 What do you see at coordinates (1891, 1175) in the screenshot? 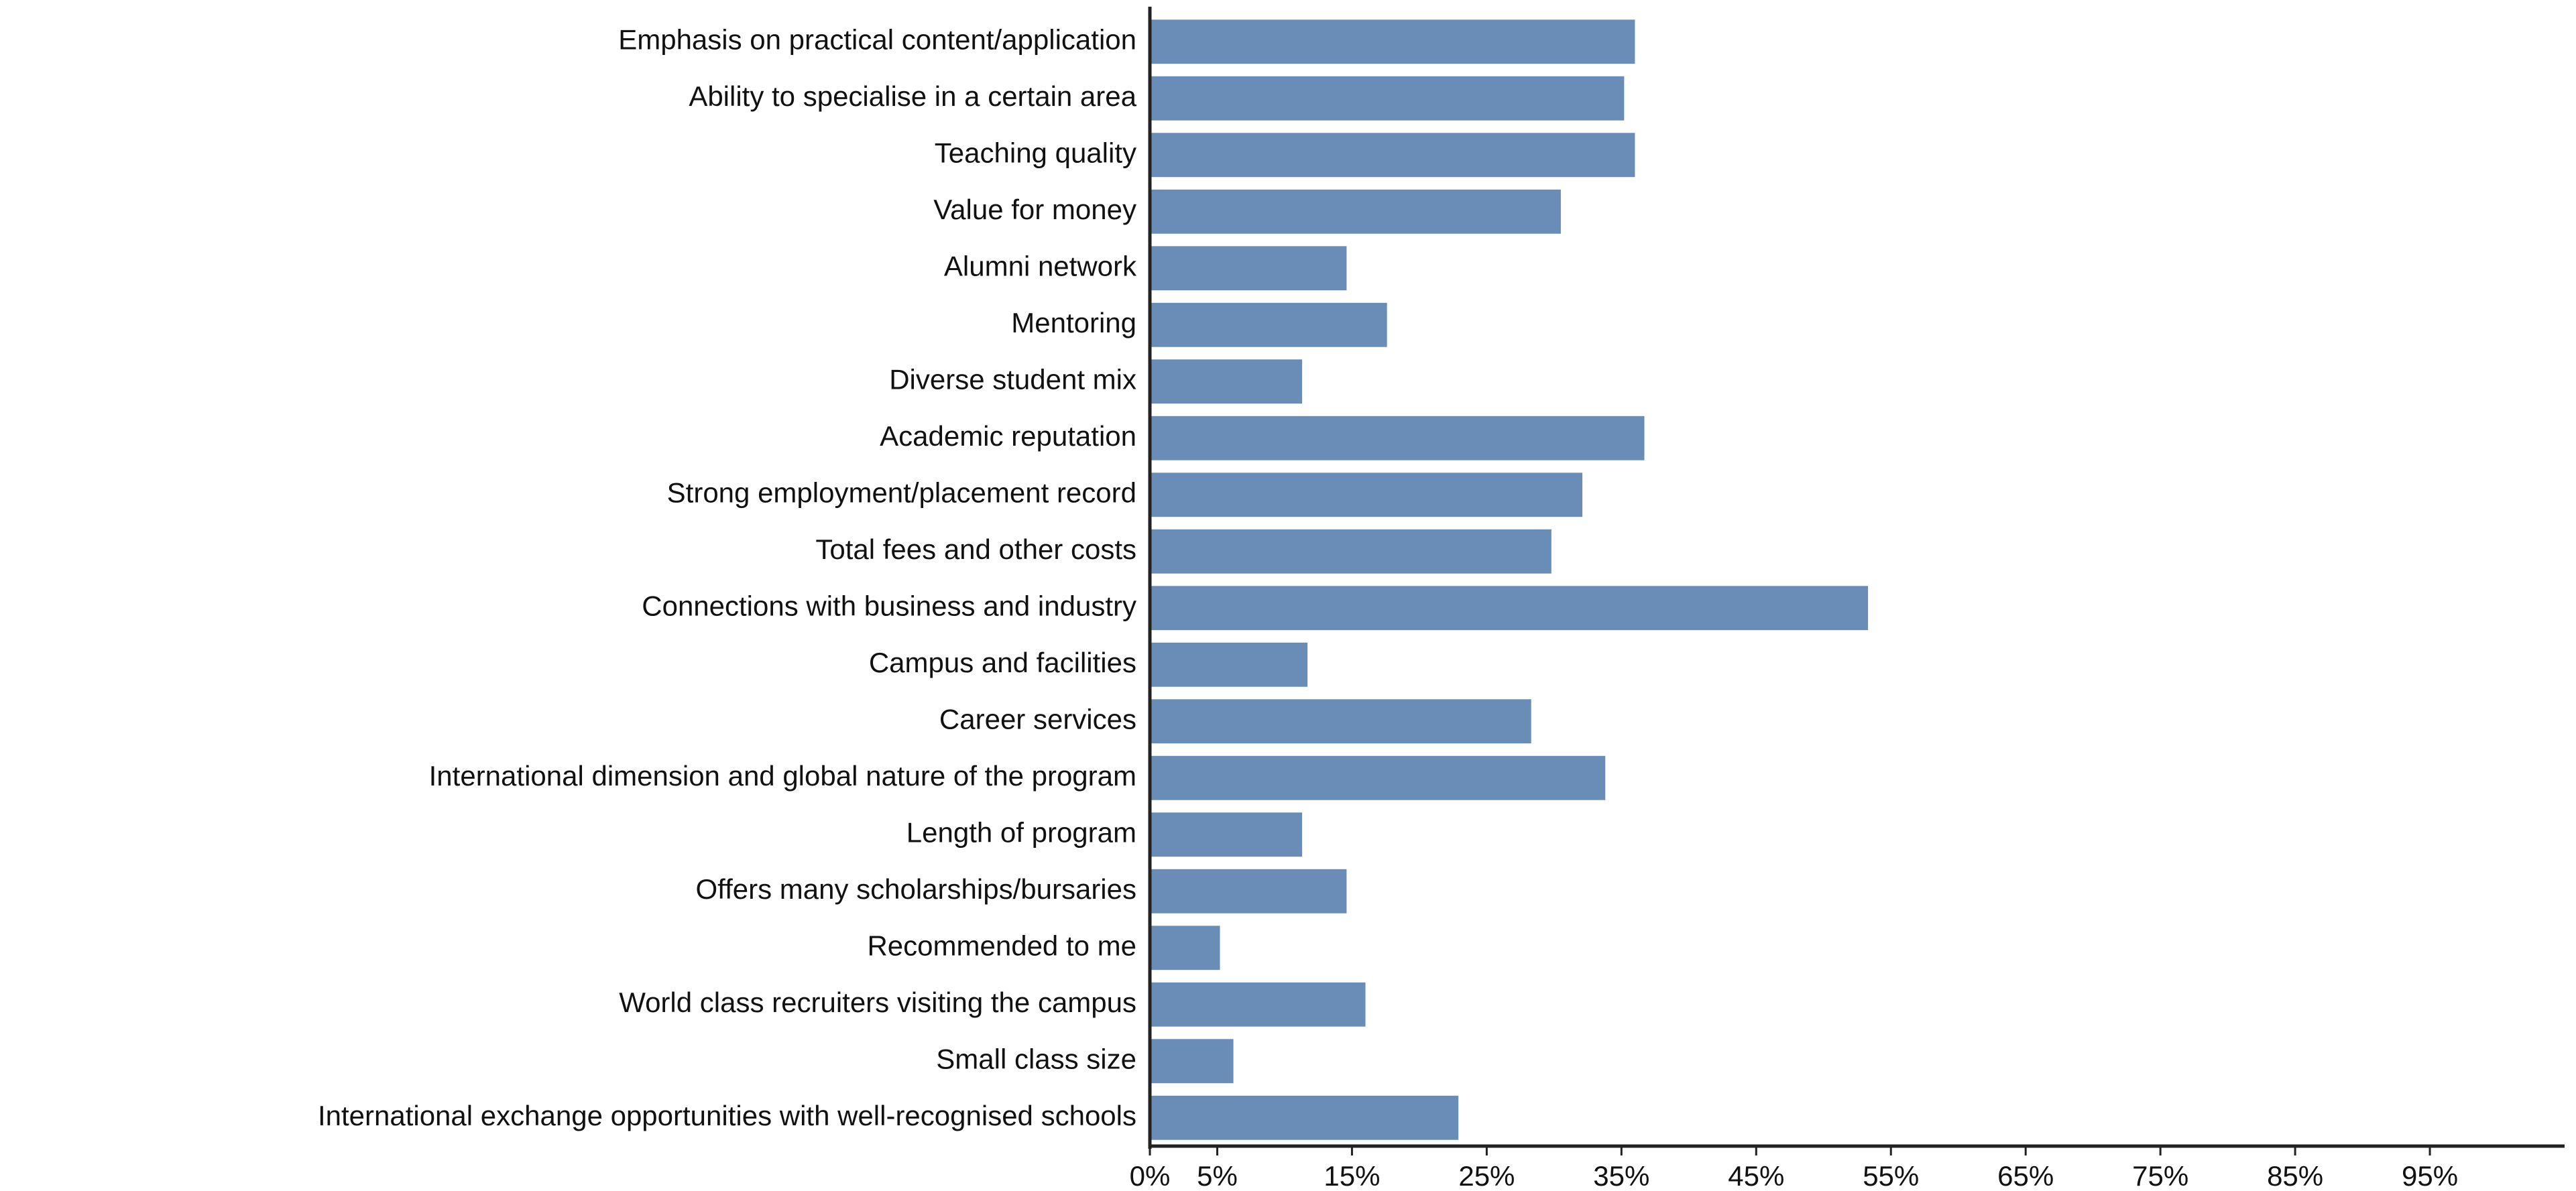
I see `x-tick-label: 55%` at bounding box center [1891, 1175].